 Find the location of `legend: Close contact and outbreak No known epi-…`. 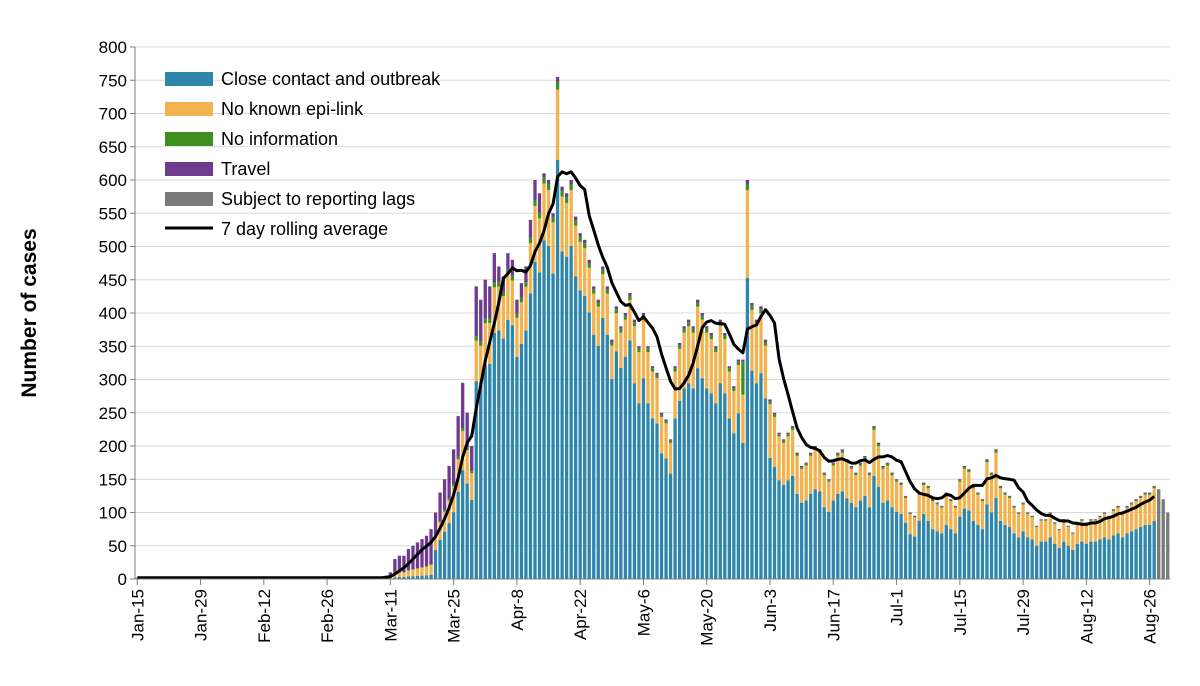

legend: Close contact and outbreak No known epi-… is located at coordinates (303, 154).